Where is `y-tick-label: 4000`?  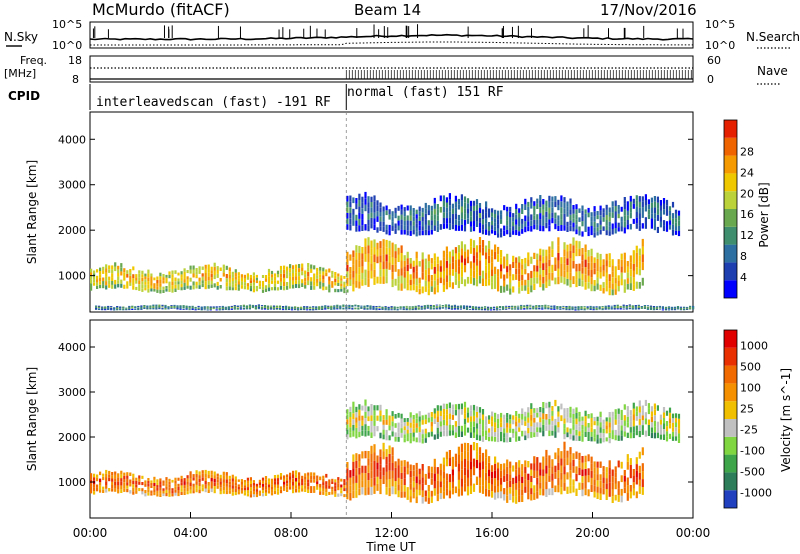 y-tick-label: 4000 is located at coordinates (72, 347).